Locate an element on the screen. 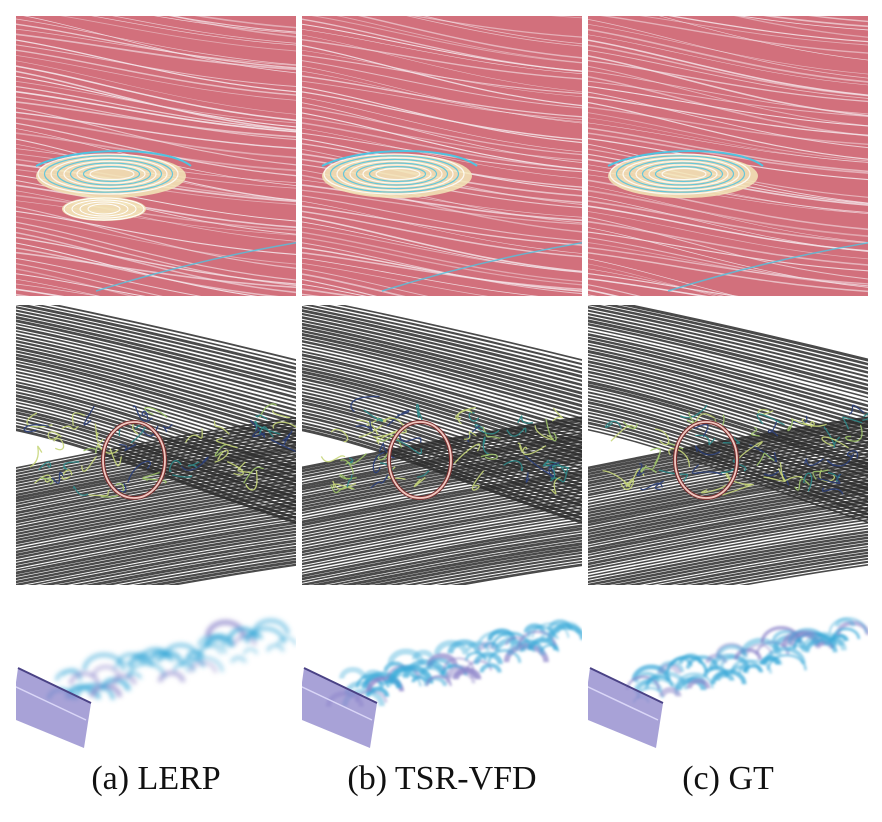  panel-row3-lerp is located at coordinates (156, 673).